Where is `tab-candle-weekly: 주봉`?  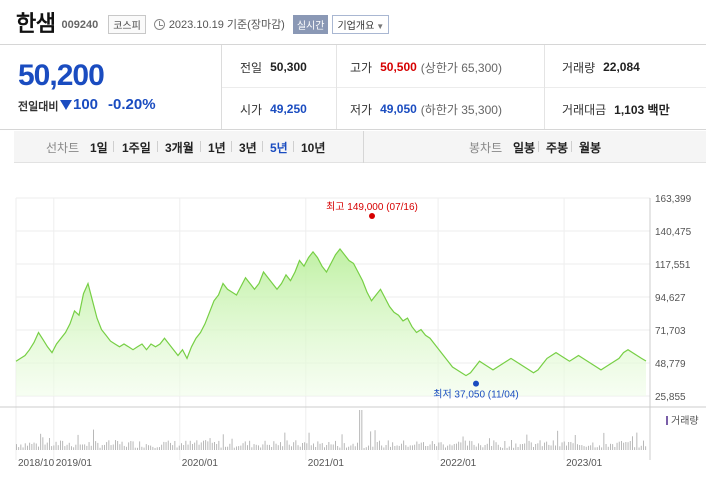
tab-candle-weekly: 주봉 is located at coordinates (557, 148).